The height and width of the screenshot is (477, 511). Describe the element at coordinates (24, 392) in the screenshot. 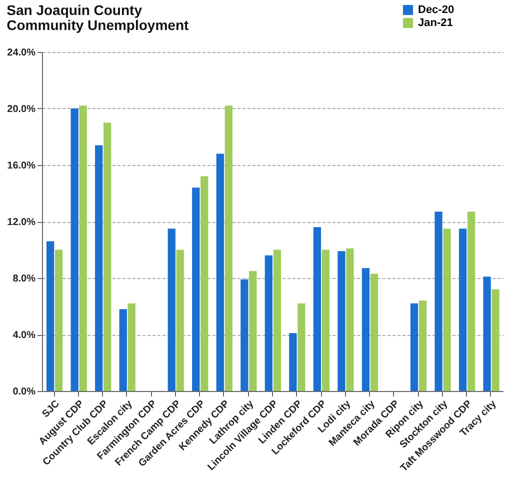

I see `y-tick-label: 0.0%` at that location.